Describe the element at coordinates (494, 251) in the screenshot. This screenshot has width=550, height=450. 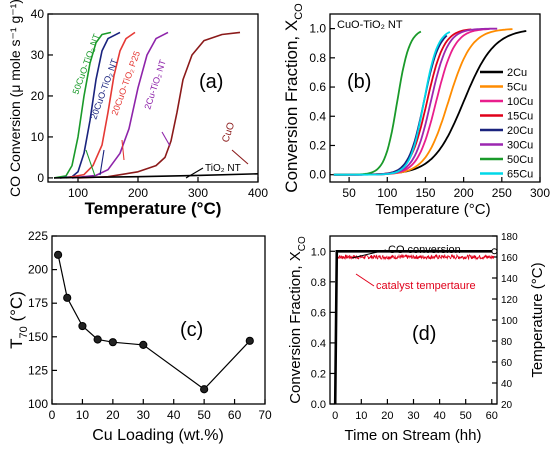
I see `series-end-marker` at that location.